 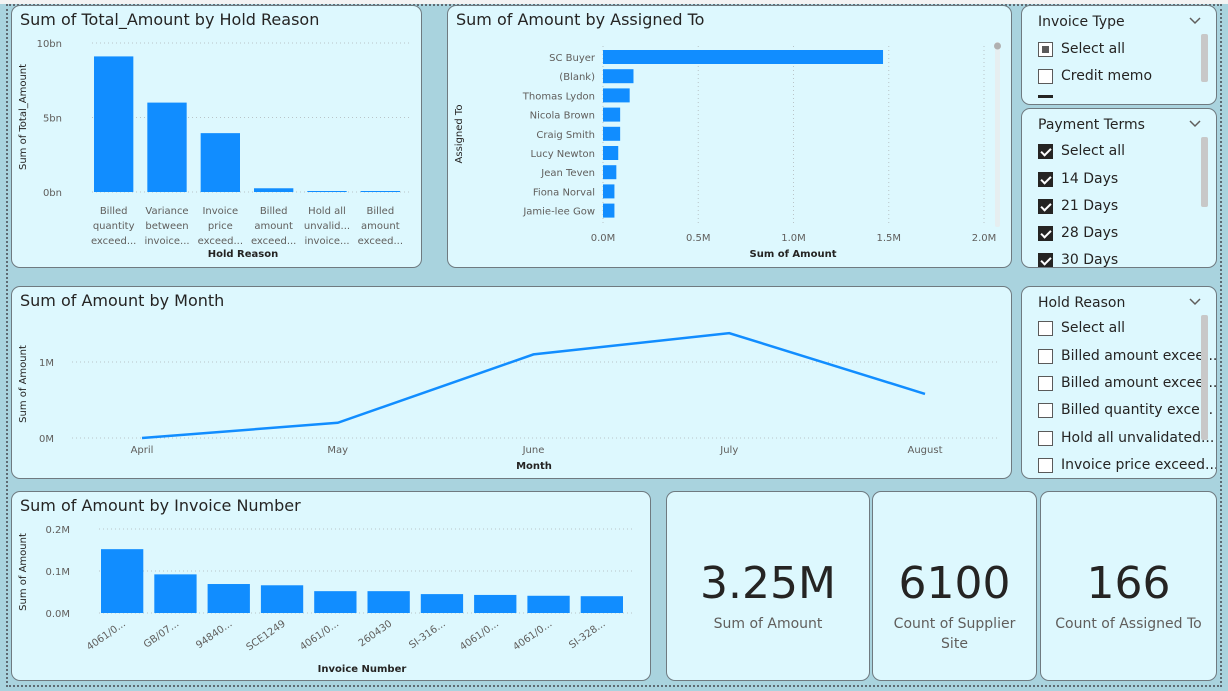 I want to click on y-tick-label: 0bn, so click(x=52, y=193).